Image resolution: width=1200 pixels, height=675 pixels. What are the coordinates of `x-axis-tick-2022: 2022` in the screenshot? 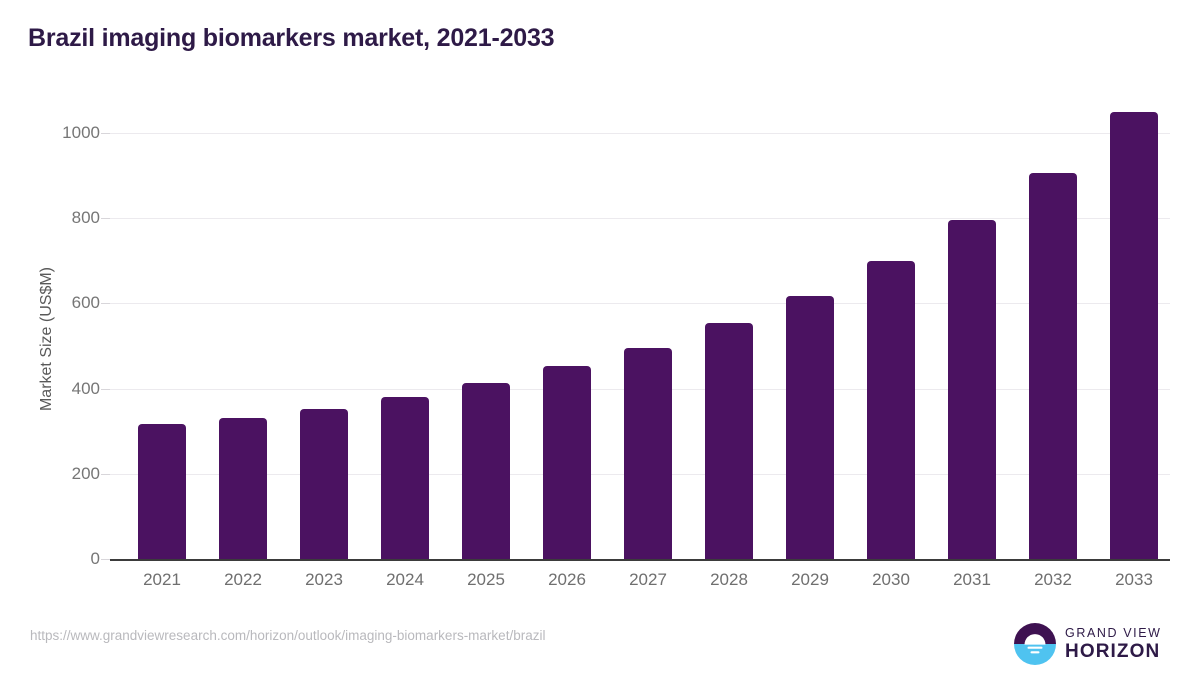 It's located at (243, 579).